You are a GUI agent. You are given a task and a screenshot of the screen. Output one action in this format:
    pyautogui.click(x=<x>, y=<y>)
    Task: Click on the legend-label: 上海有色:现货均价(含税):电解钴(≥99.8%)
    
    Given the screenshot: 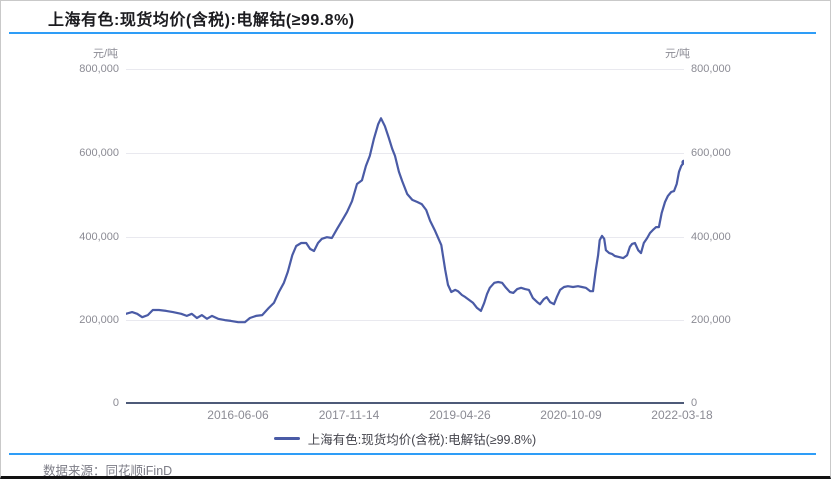 What is the action you would take?
    pyautogui.click(x=422, y=440)
    